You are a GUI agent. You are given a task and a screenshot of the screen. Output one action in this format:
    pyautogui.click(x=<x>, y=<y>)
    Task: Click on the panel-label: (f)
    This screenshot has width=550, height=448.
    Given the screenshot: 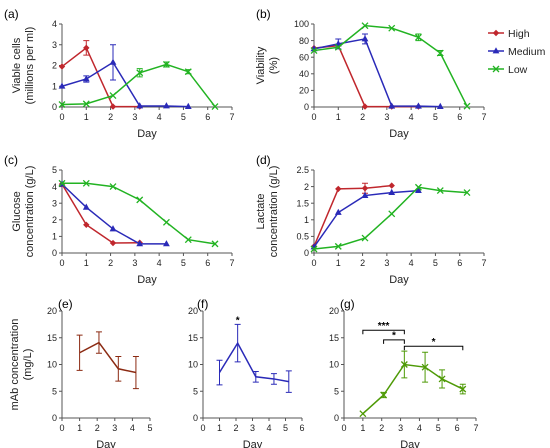 What is the action you would take?
    pyautogui.click(x=202, y=304)
    